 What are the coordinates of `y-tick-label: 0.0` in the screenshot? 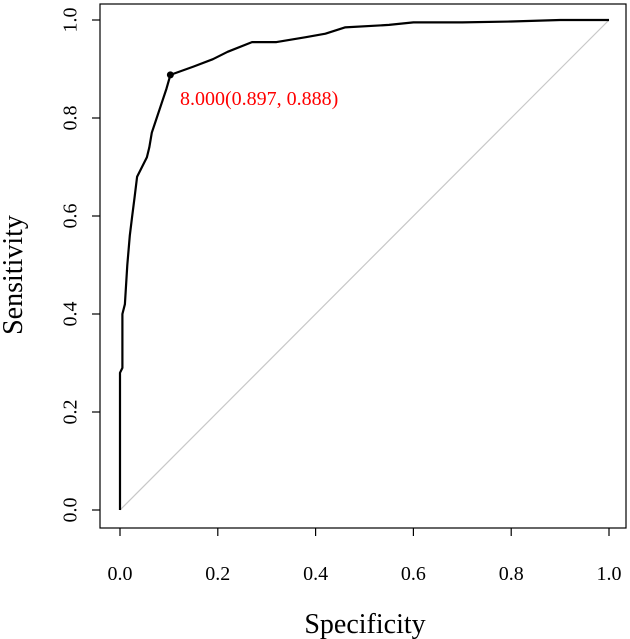 It's located at (71, 510).